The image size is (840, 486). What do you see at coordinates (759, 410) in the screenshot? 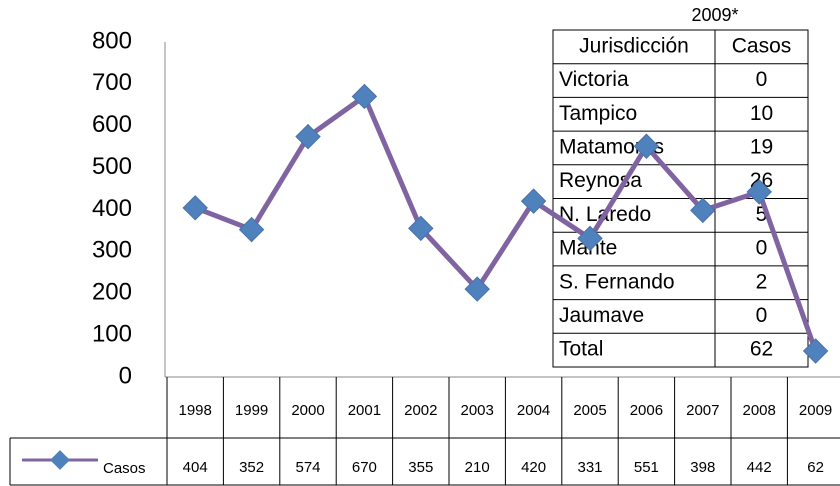
I see `x-tick-label: 2008` at bounding box center [759, 410].